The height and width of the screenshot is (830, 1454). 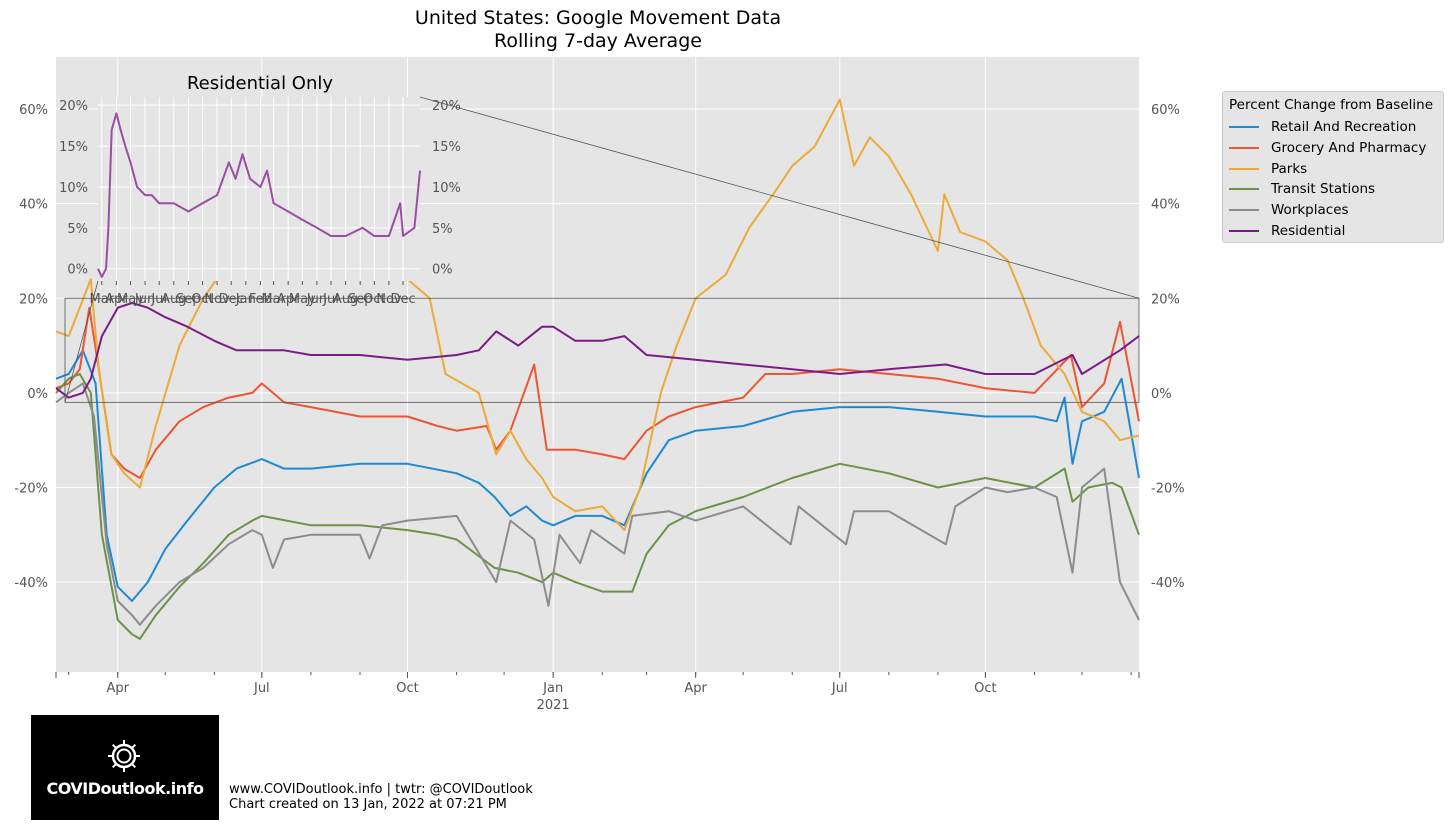 I want to click on legend-item-workplaces: Workplaces, so click(x=1289, y=210).